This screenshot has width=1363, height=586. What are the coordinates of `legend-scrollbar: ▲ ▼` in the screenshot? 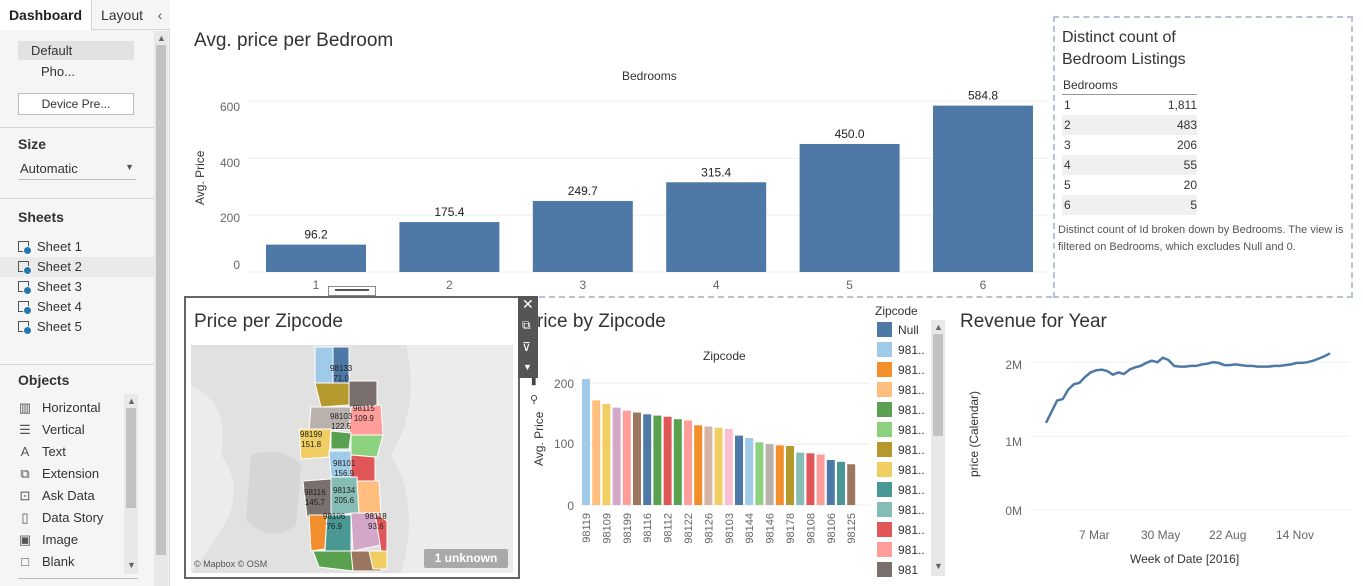 It's located at (938, 448).